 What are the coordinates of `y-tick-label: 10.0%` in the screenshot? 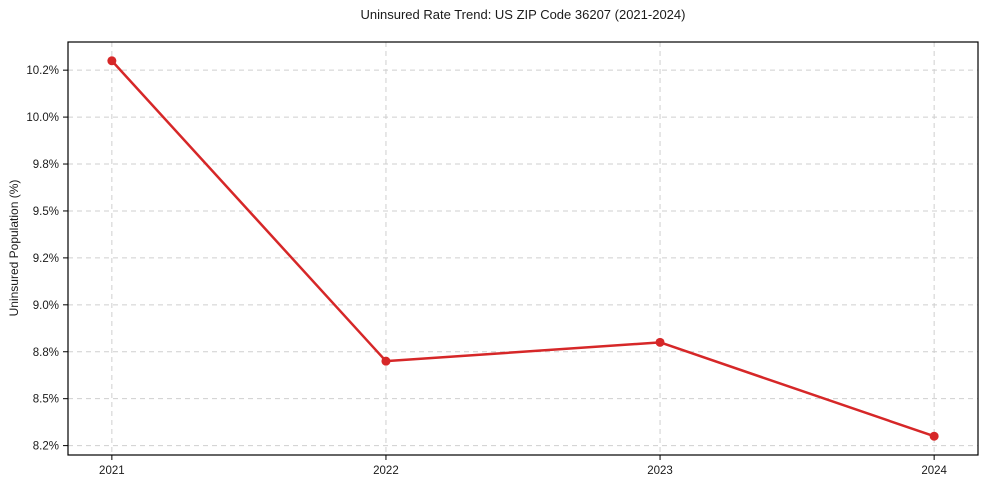 It's located at (42, 118).